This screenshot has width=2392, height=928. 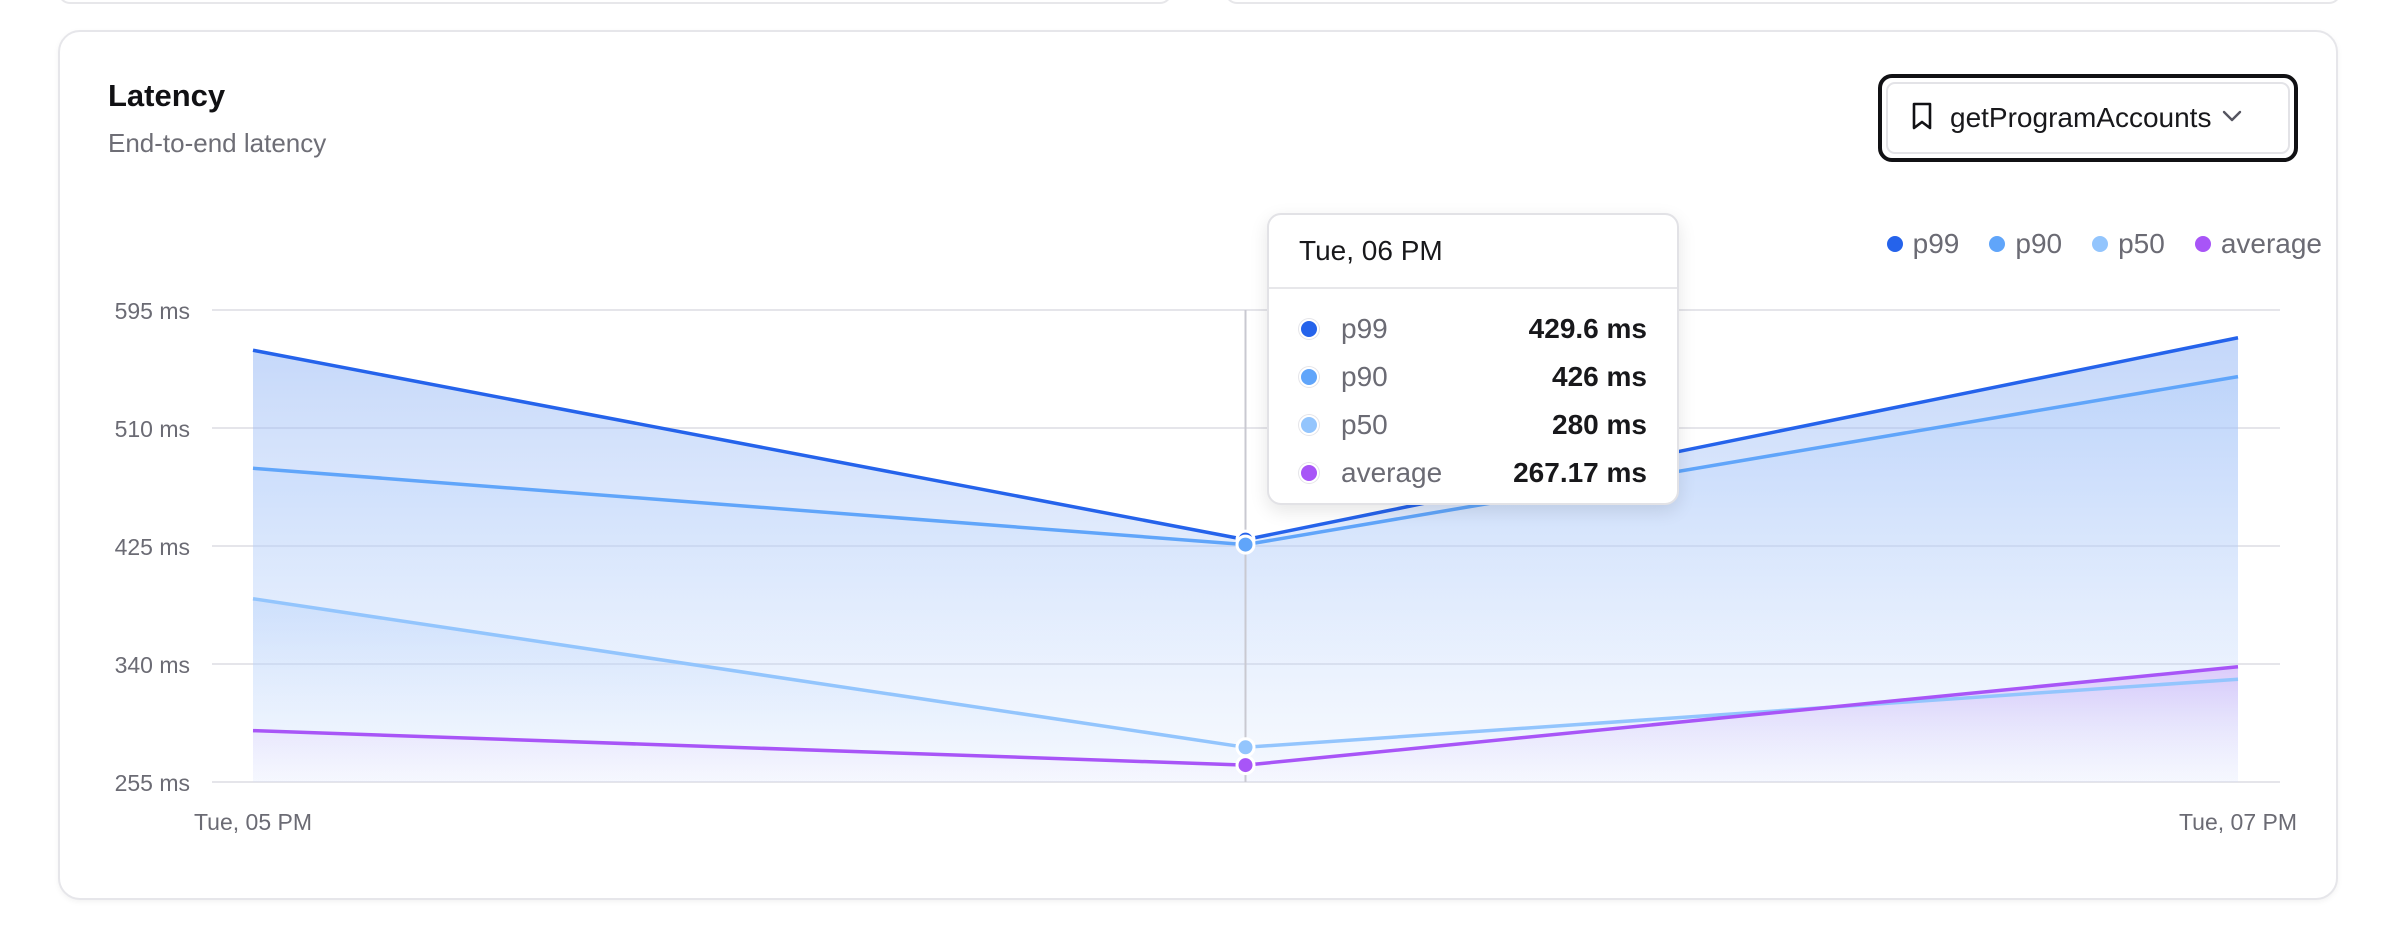 I want to click on legend-label: p99, so click(x=1936, y=243).